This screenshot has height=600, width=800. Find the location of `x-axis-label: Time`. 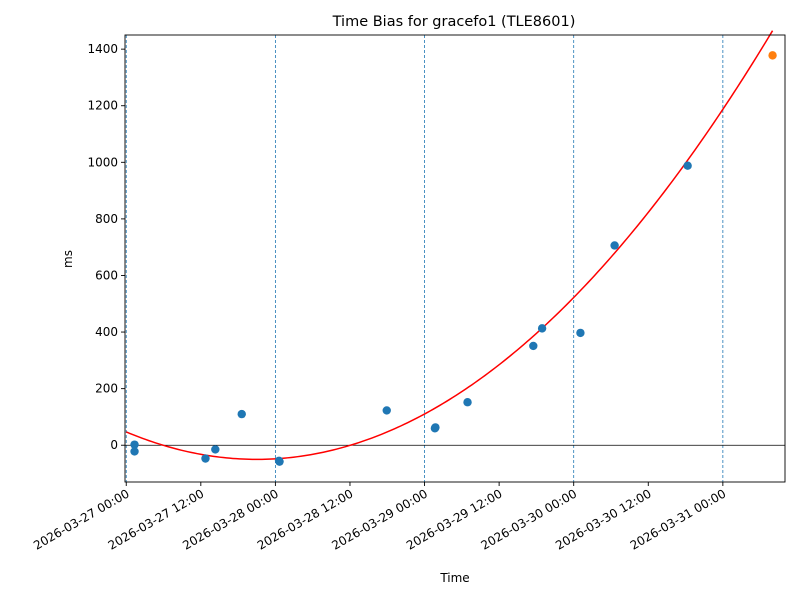

x-axis-label: Time is located at coordinates (454, 578).